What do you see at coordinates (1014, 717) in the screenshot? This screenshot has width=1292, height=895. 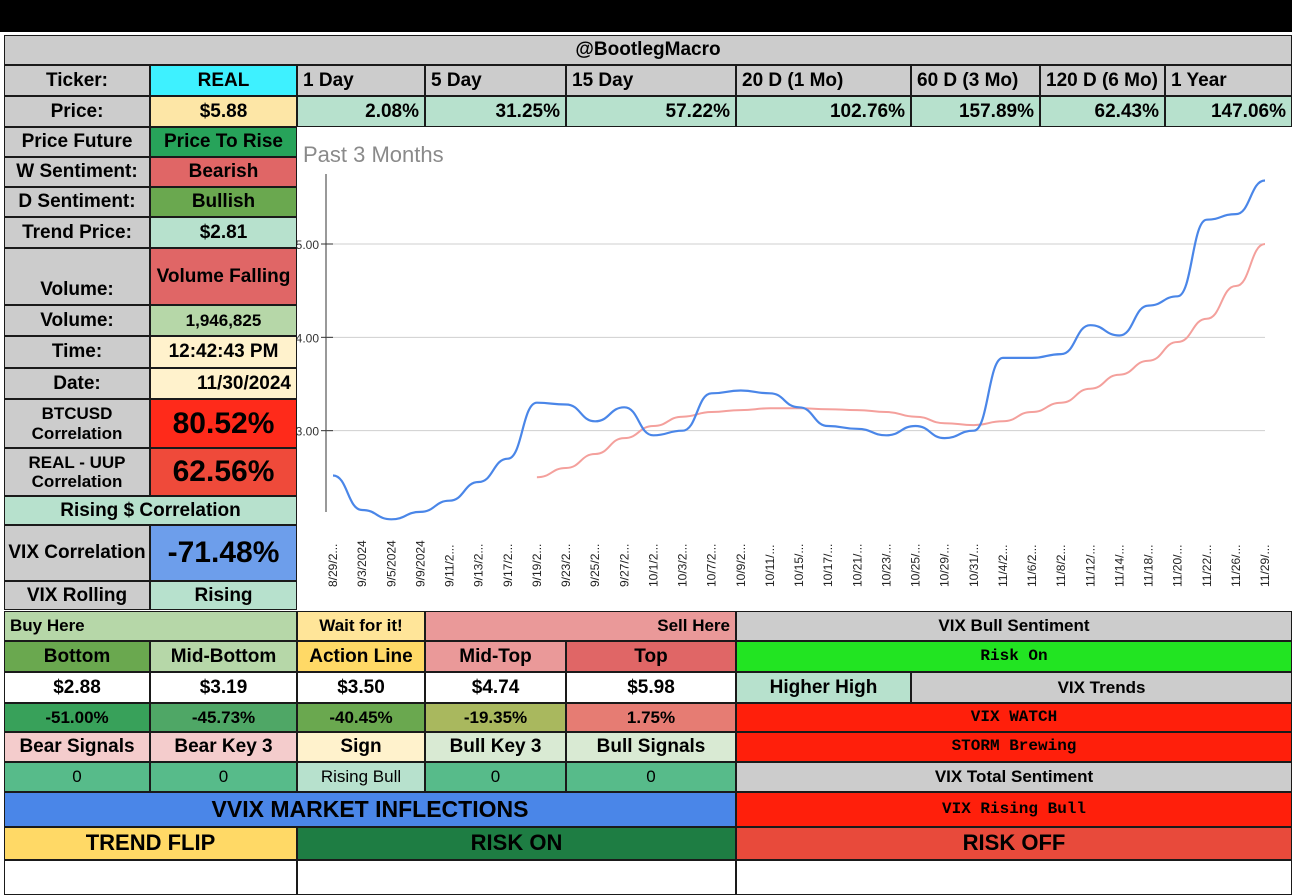 I see `vix-watch-status: VIX WATCH` at bounding box center [1014, 717].